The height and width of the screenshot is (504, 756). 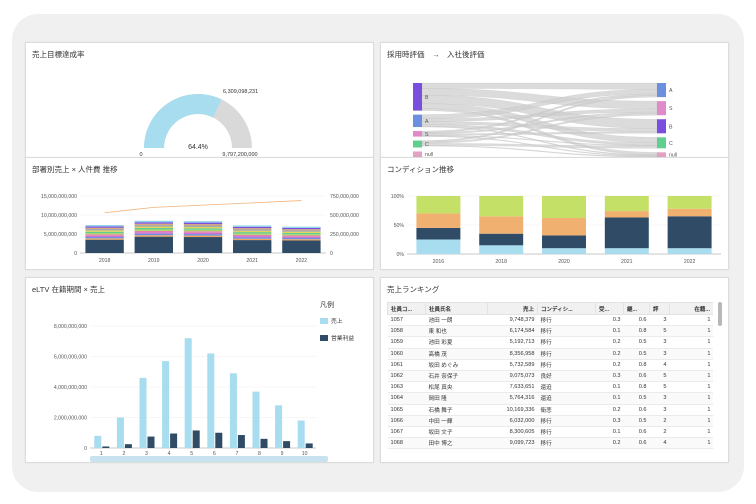 What do you see at coordinates (429, 155) in the screenshot?
I see `sankey-left-label: null` at bounding box center [429, 155].